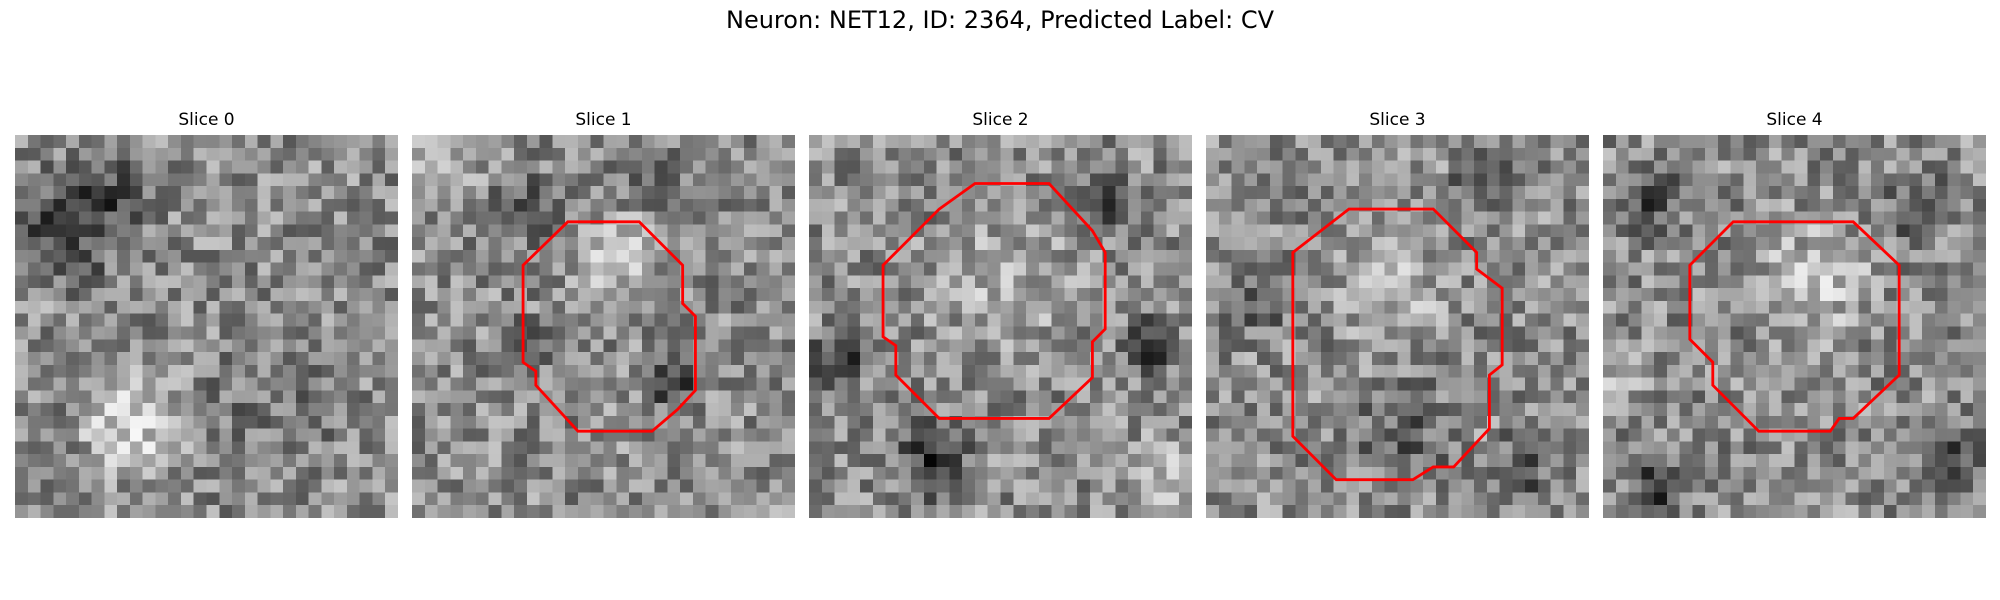 The width and height of the screenshot is (2000, 600). What do you see at coordinates (1000, 120) in the screenshot?
I see `slice-title: Slice 2` at bounding box center [1000, 120].